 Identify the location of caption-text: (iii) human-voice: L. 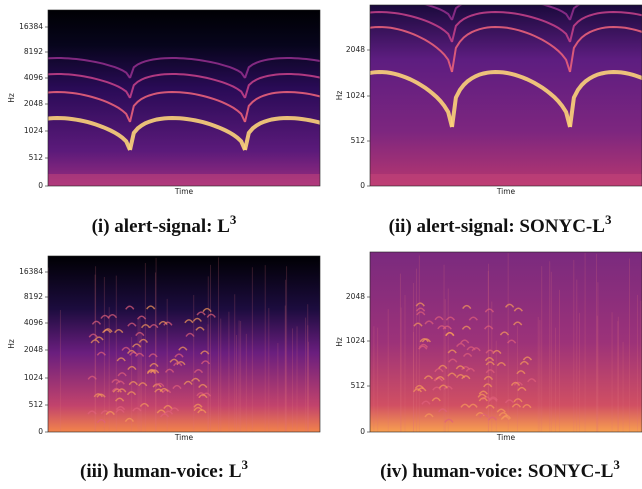
(161, 471).